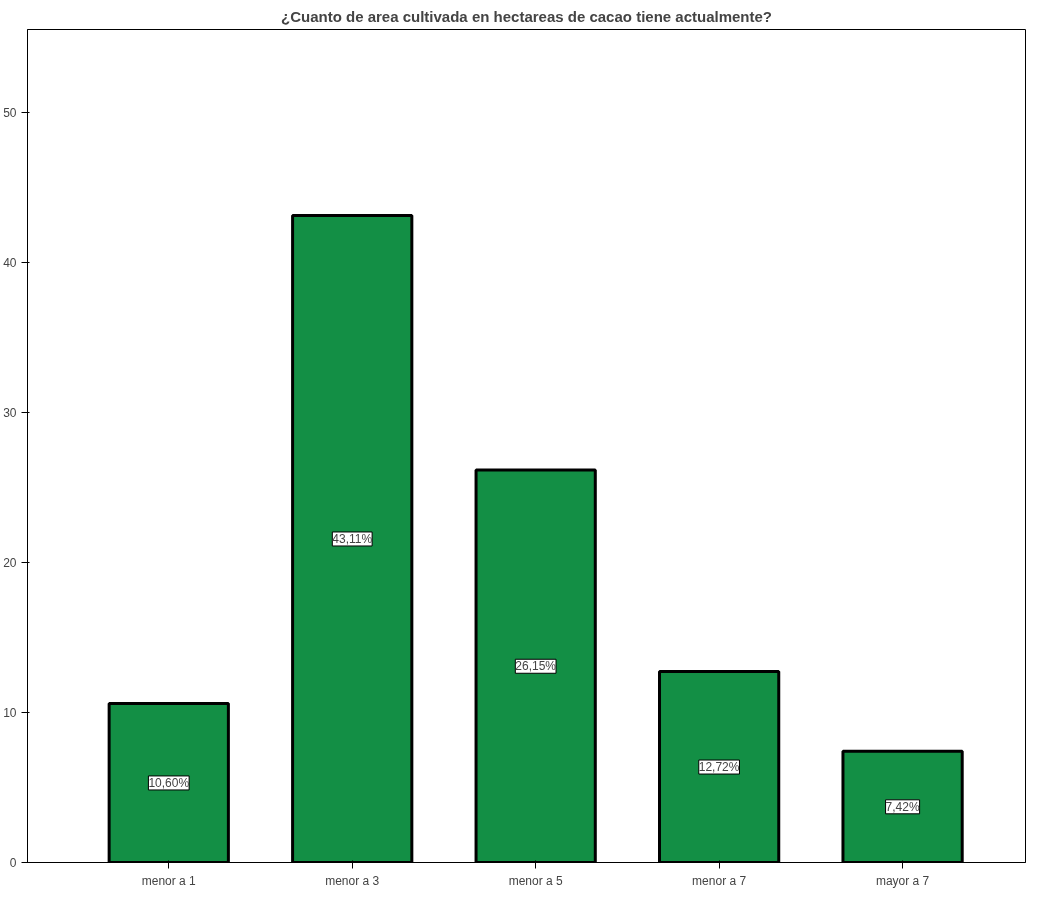 The height and width of the screenshot is (900, 1037). Describe the element at coordinates (13, 863) in the screenshot. I see `y-tick-label: 0` at that location.